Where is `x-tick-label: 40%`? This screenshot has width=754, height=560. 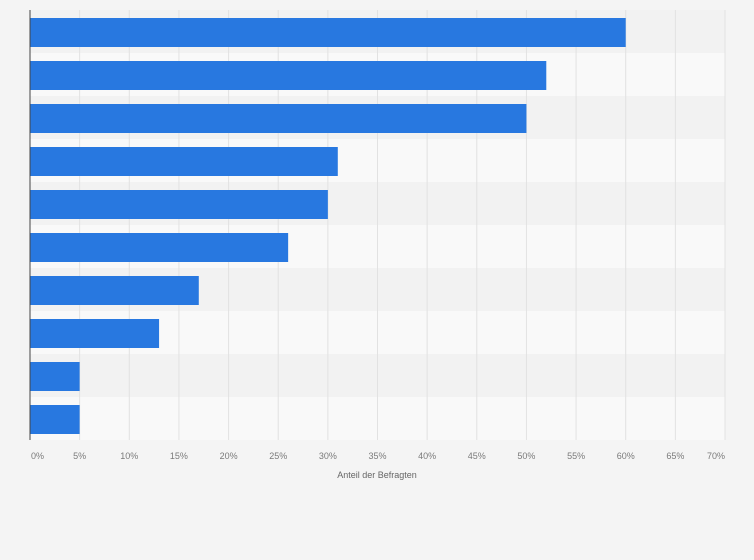
x-tick-label: 40% is located at coordinates (427, 456).